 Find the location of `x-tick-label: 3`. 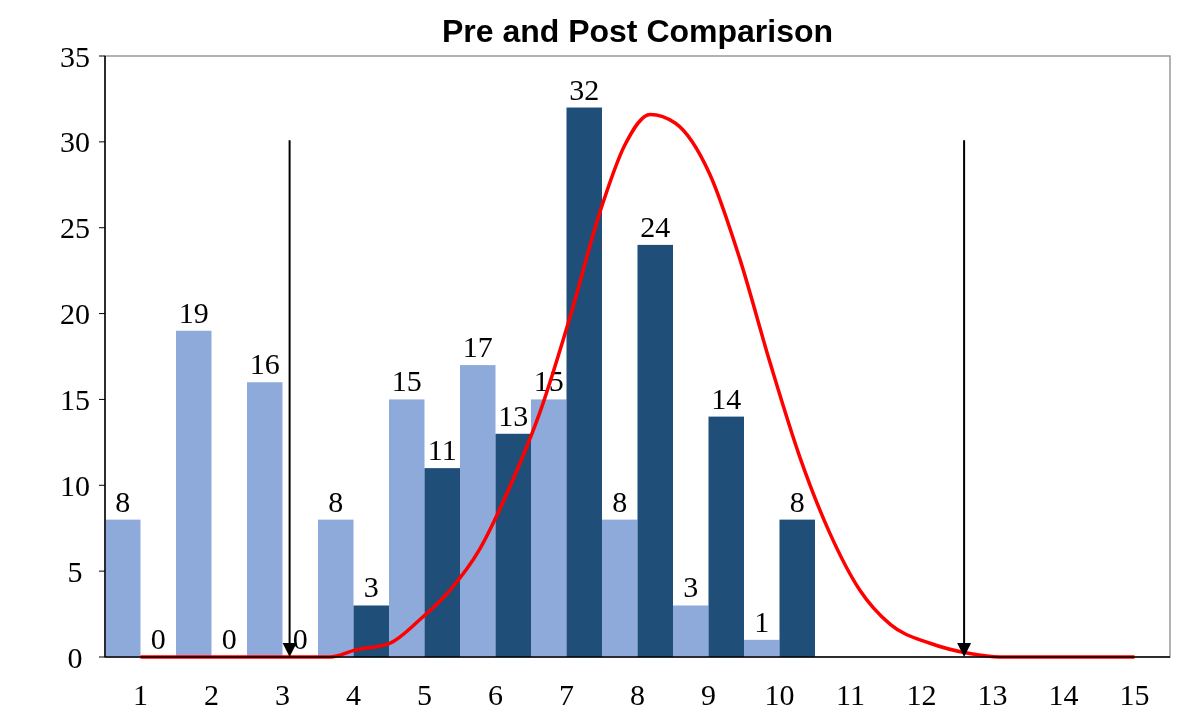

x-tick-label: 3 is located at coordinates (282, 694).